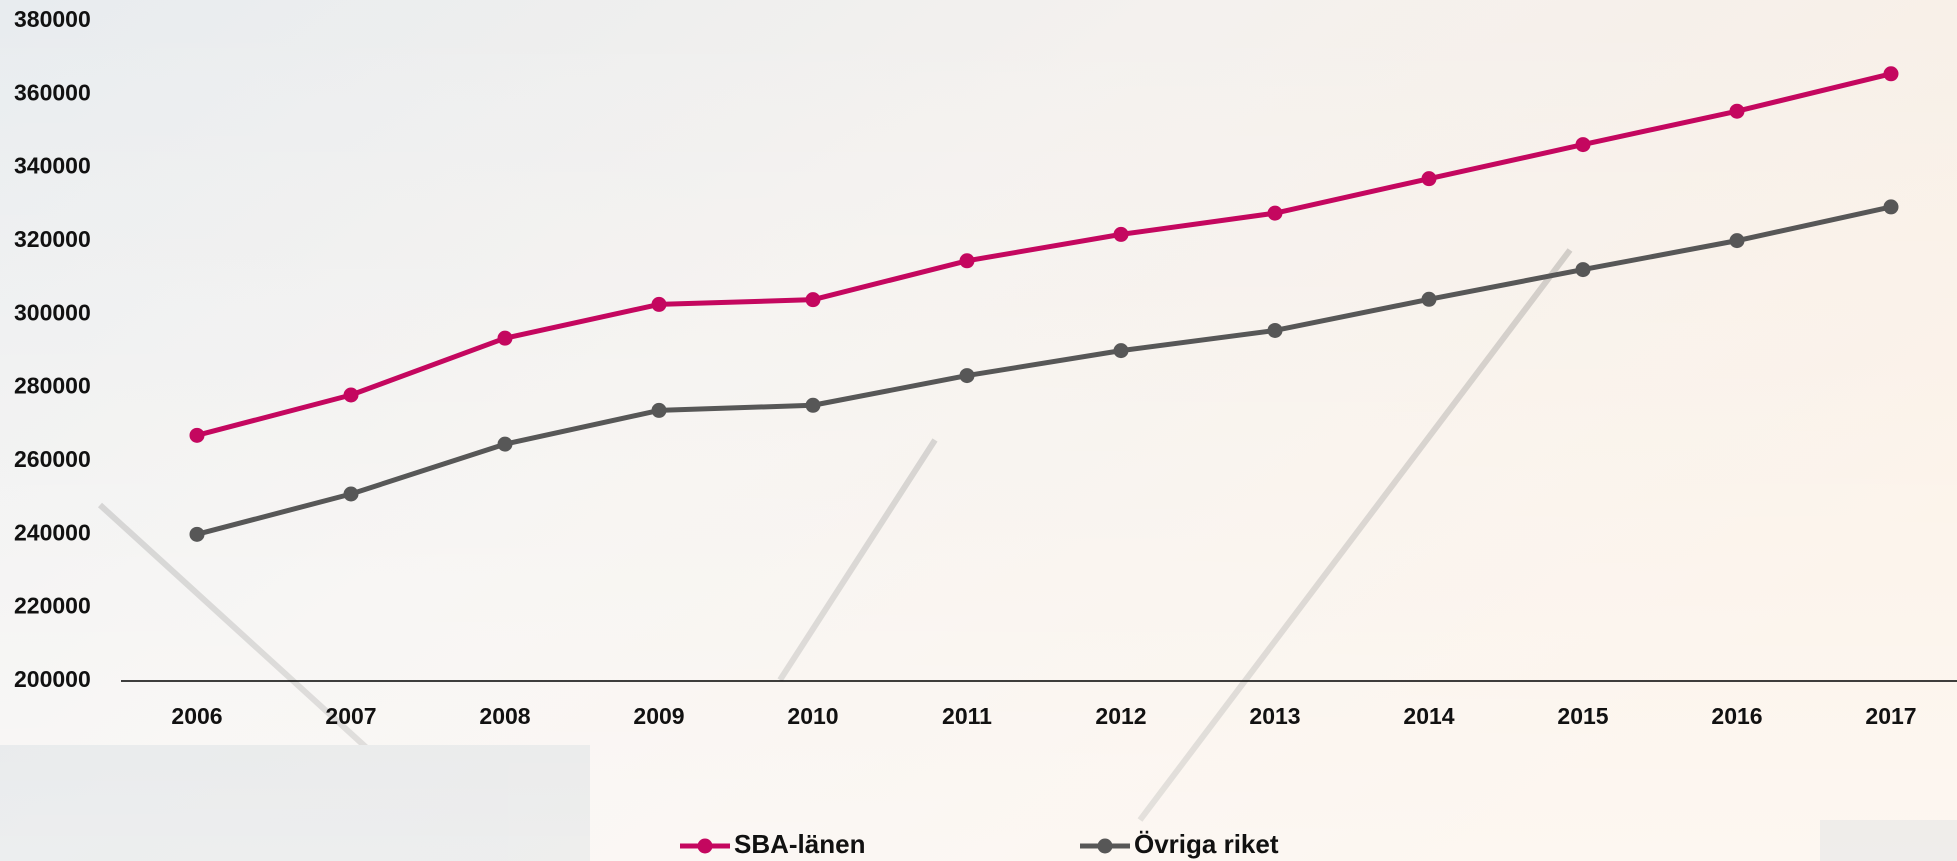 The image size is (1957, 861). What do you see at coordinates (52, 239) in the screenshot?
I see `y-tick-label: 320000` at bounding box center [52, 239].